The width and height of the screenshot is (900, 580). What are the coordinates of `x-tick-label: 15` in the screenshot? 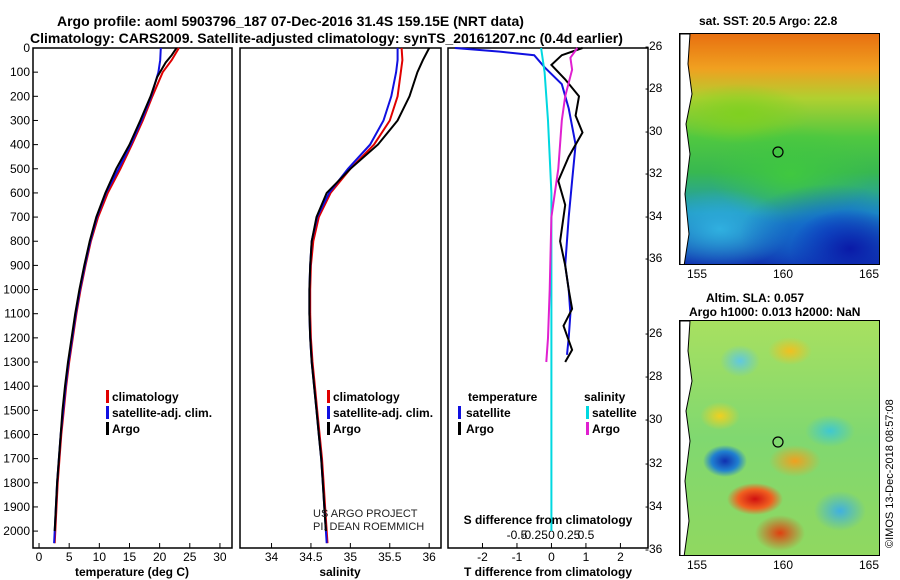 It's located at (130, 557).